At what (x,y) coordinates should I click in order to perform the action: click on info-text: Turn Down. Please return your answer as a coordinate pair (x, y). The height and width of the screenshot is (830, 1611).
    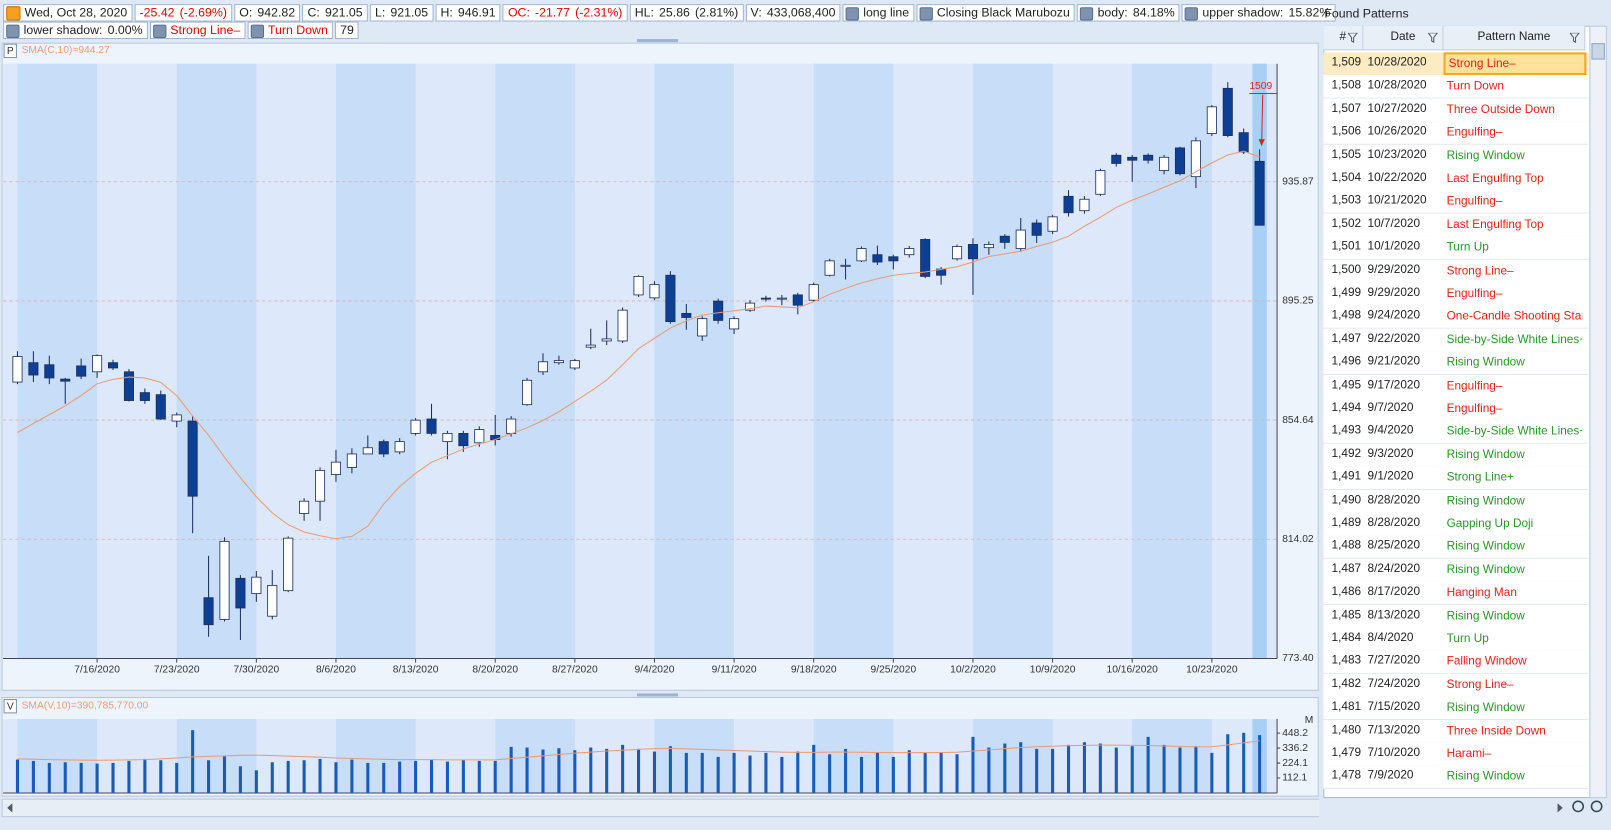
    Looking at the image, I should click on (297, 29).